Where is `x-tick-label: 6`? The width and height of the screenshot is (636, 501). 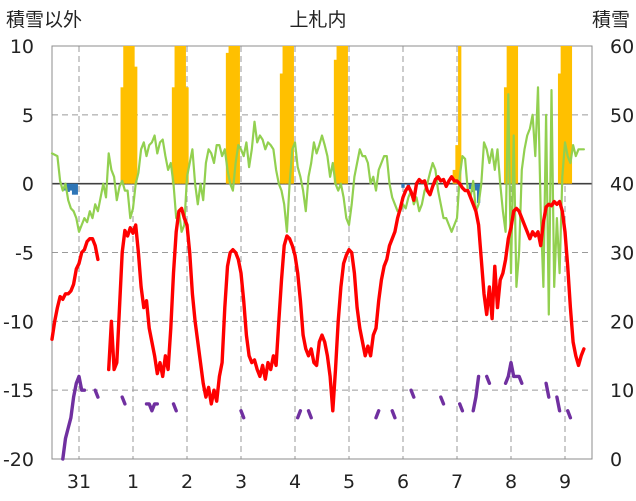
x-tick-label: 6 is located at coordinates (403, 482).